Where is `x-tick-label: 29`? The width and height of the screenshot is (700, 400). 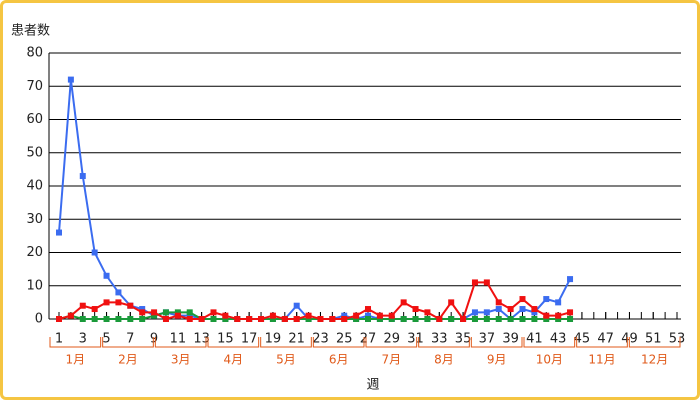 x-tick-label: 29 is located at coordinates (391, 339).